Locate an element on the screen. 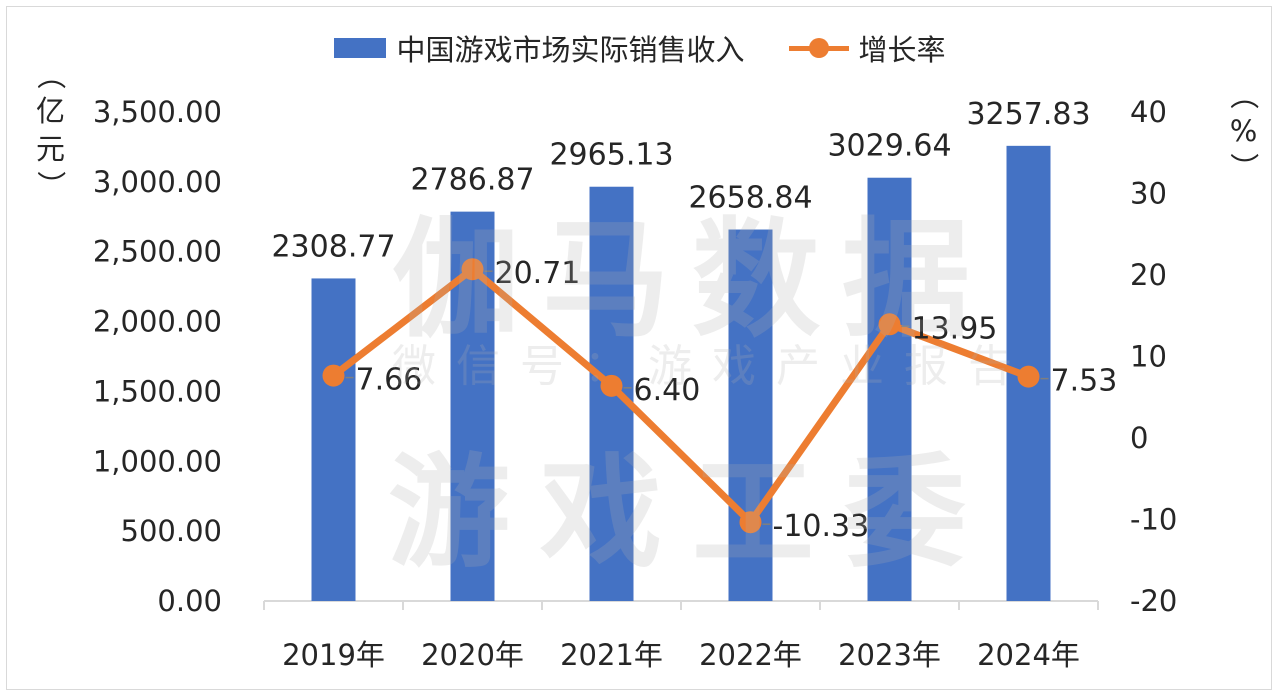  legend: 中国游戏市场实际销售收入 增长率 is located at coordinates (640, 48).